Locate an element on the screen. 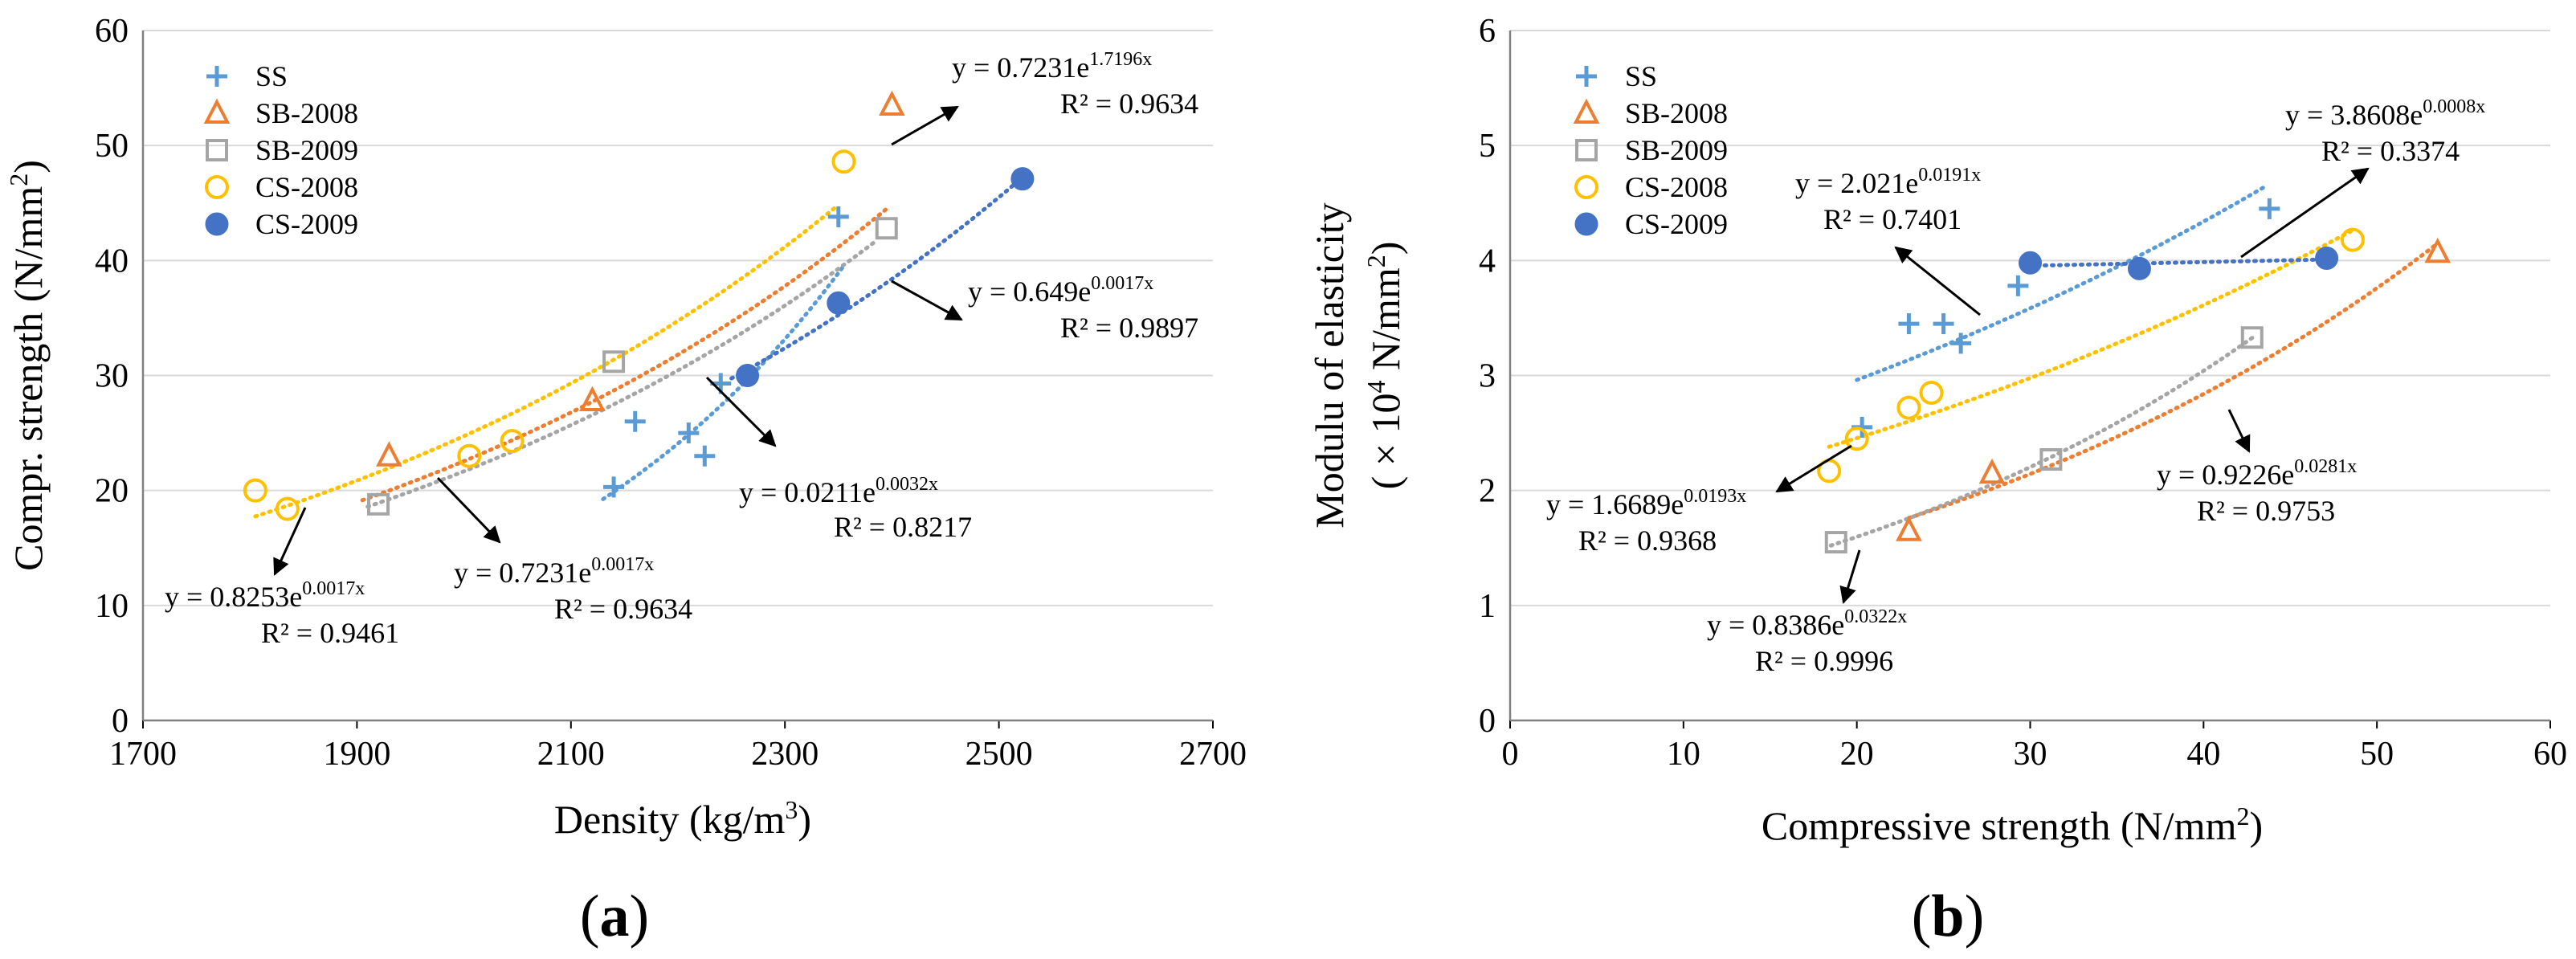 This screenshot has height=959, width=2576. y-tick-label: 5 is located at coordinates (1487, 146).